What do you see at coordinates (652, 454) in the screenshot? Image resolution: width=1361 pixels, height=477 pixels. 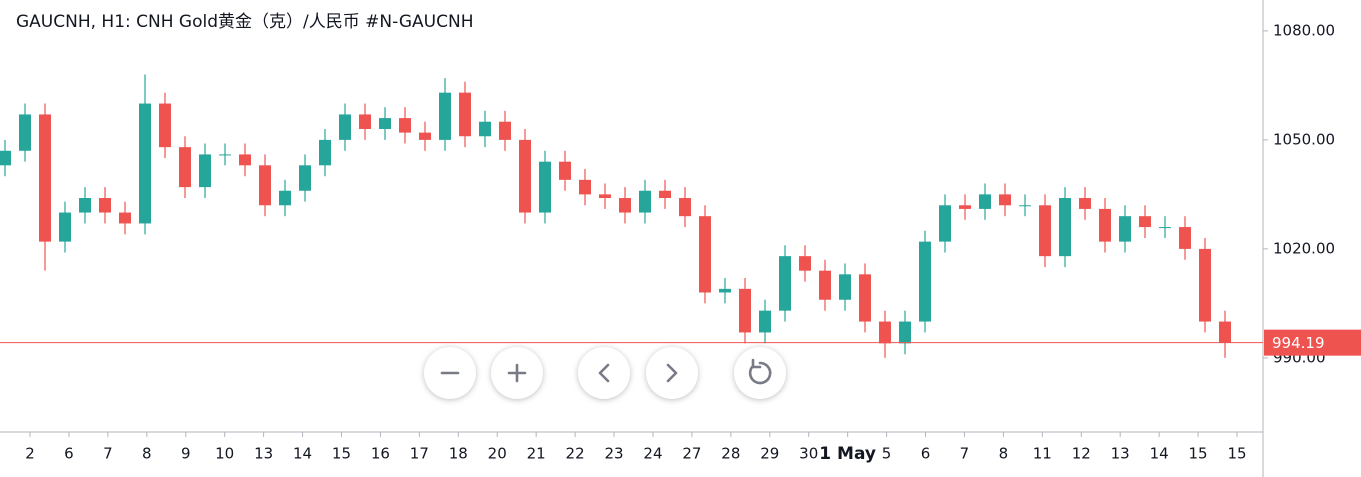 I see `x-tick-label: 24` at bounding box center [652, 454].